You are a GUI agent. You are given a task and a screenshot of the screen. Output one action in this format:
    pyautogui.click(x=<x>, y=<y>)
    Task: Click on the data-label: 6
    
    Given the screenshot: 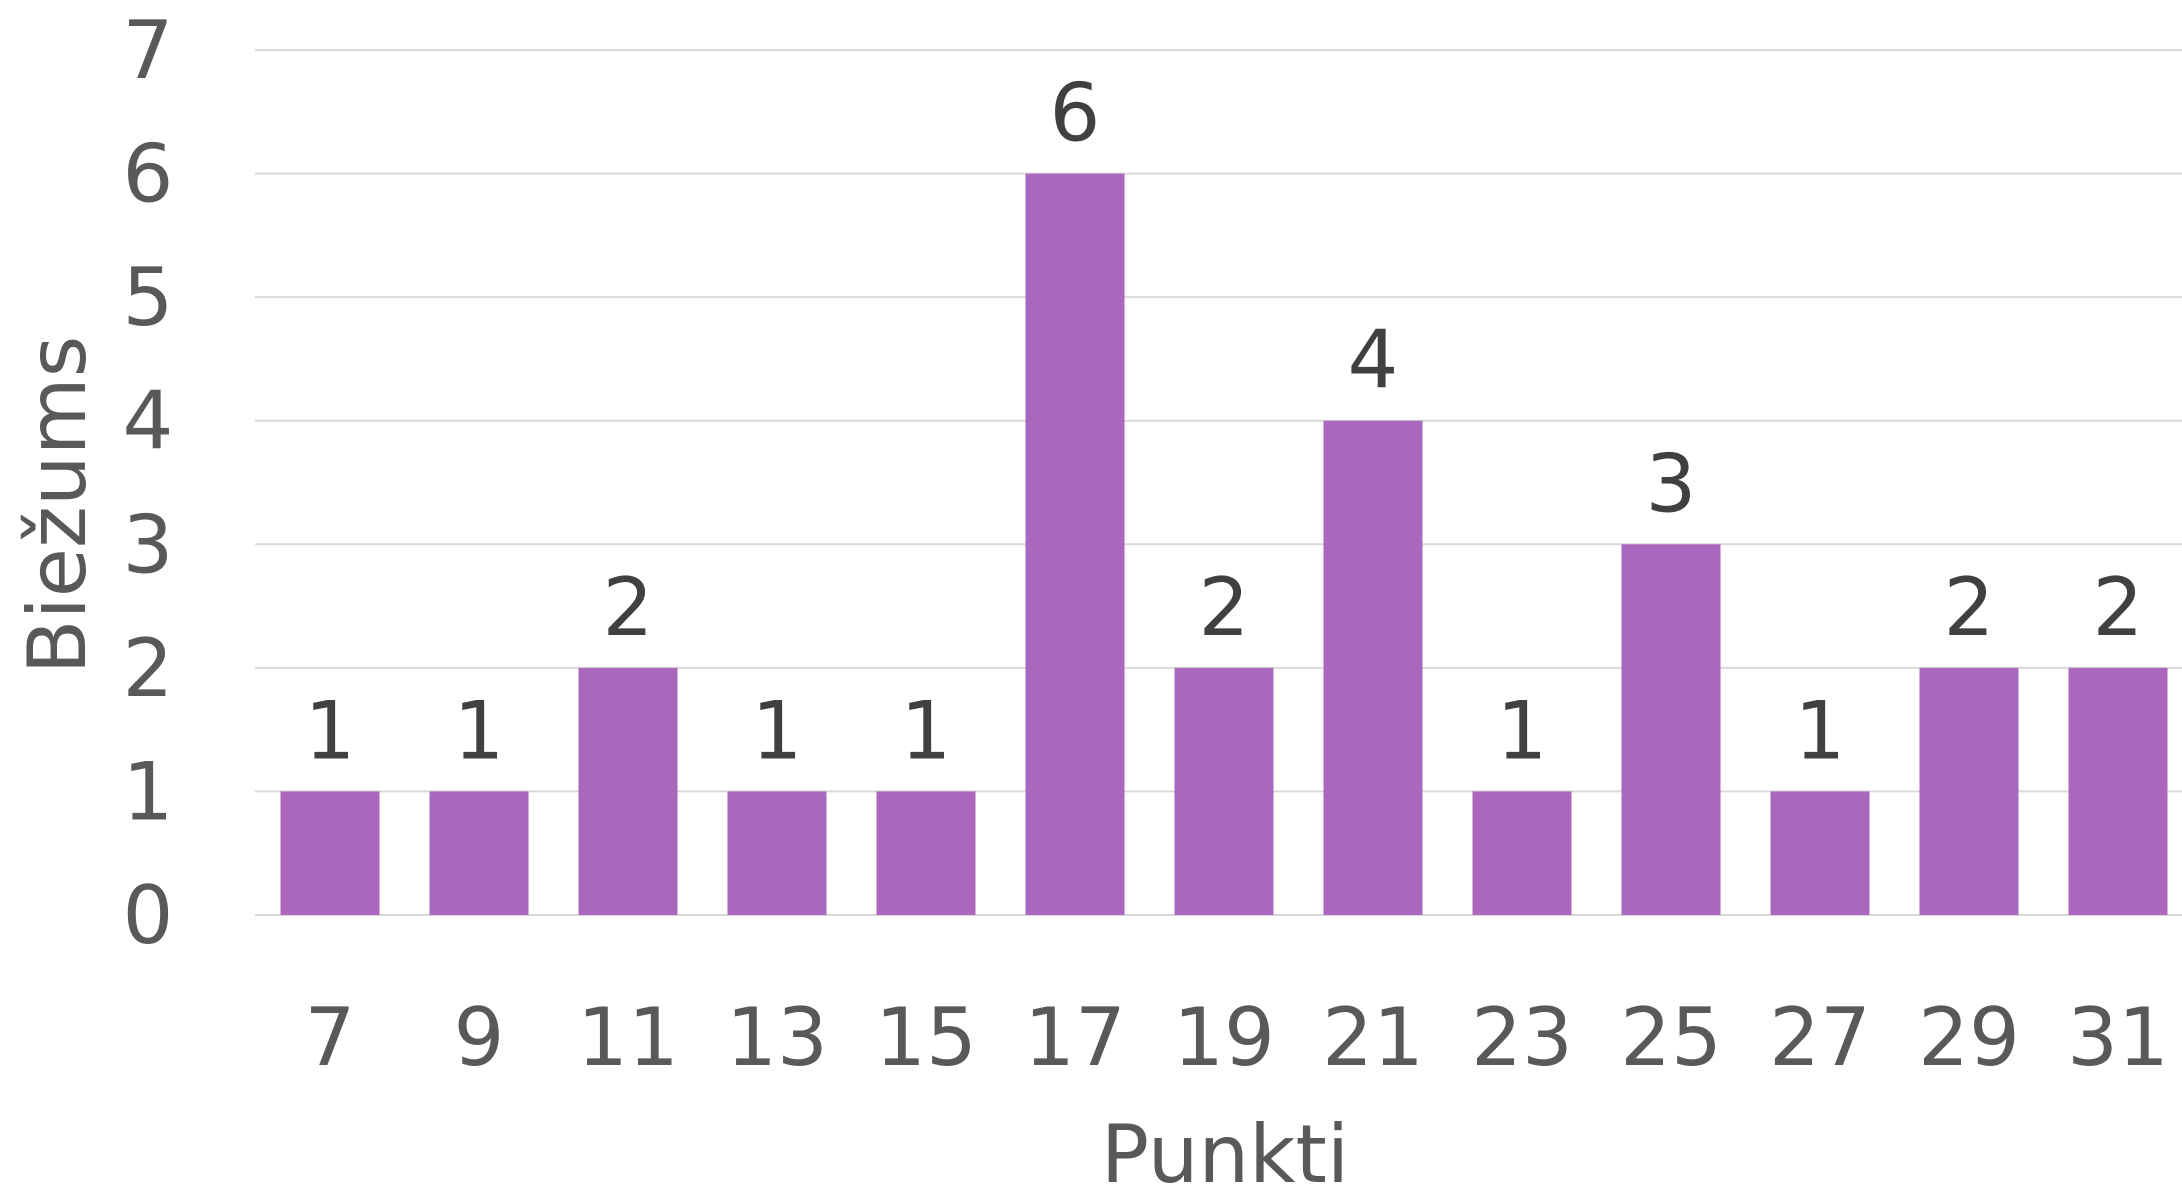 What is the action you would take?
    pyautogui.click(x=1075, y=113)
    